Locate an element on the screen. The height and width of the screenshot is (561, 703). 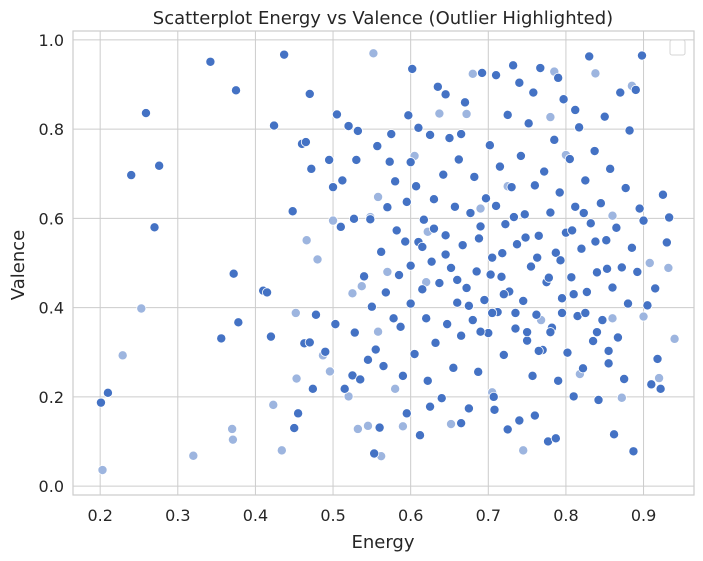
x-tick-label: 0.6 is located at coordinates (410, 515).